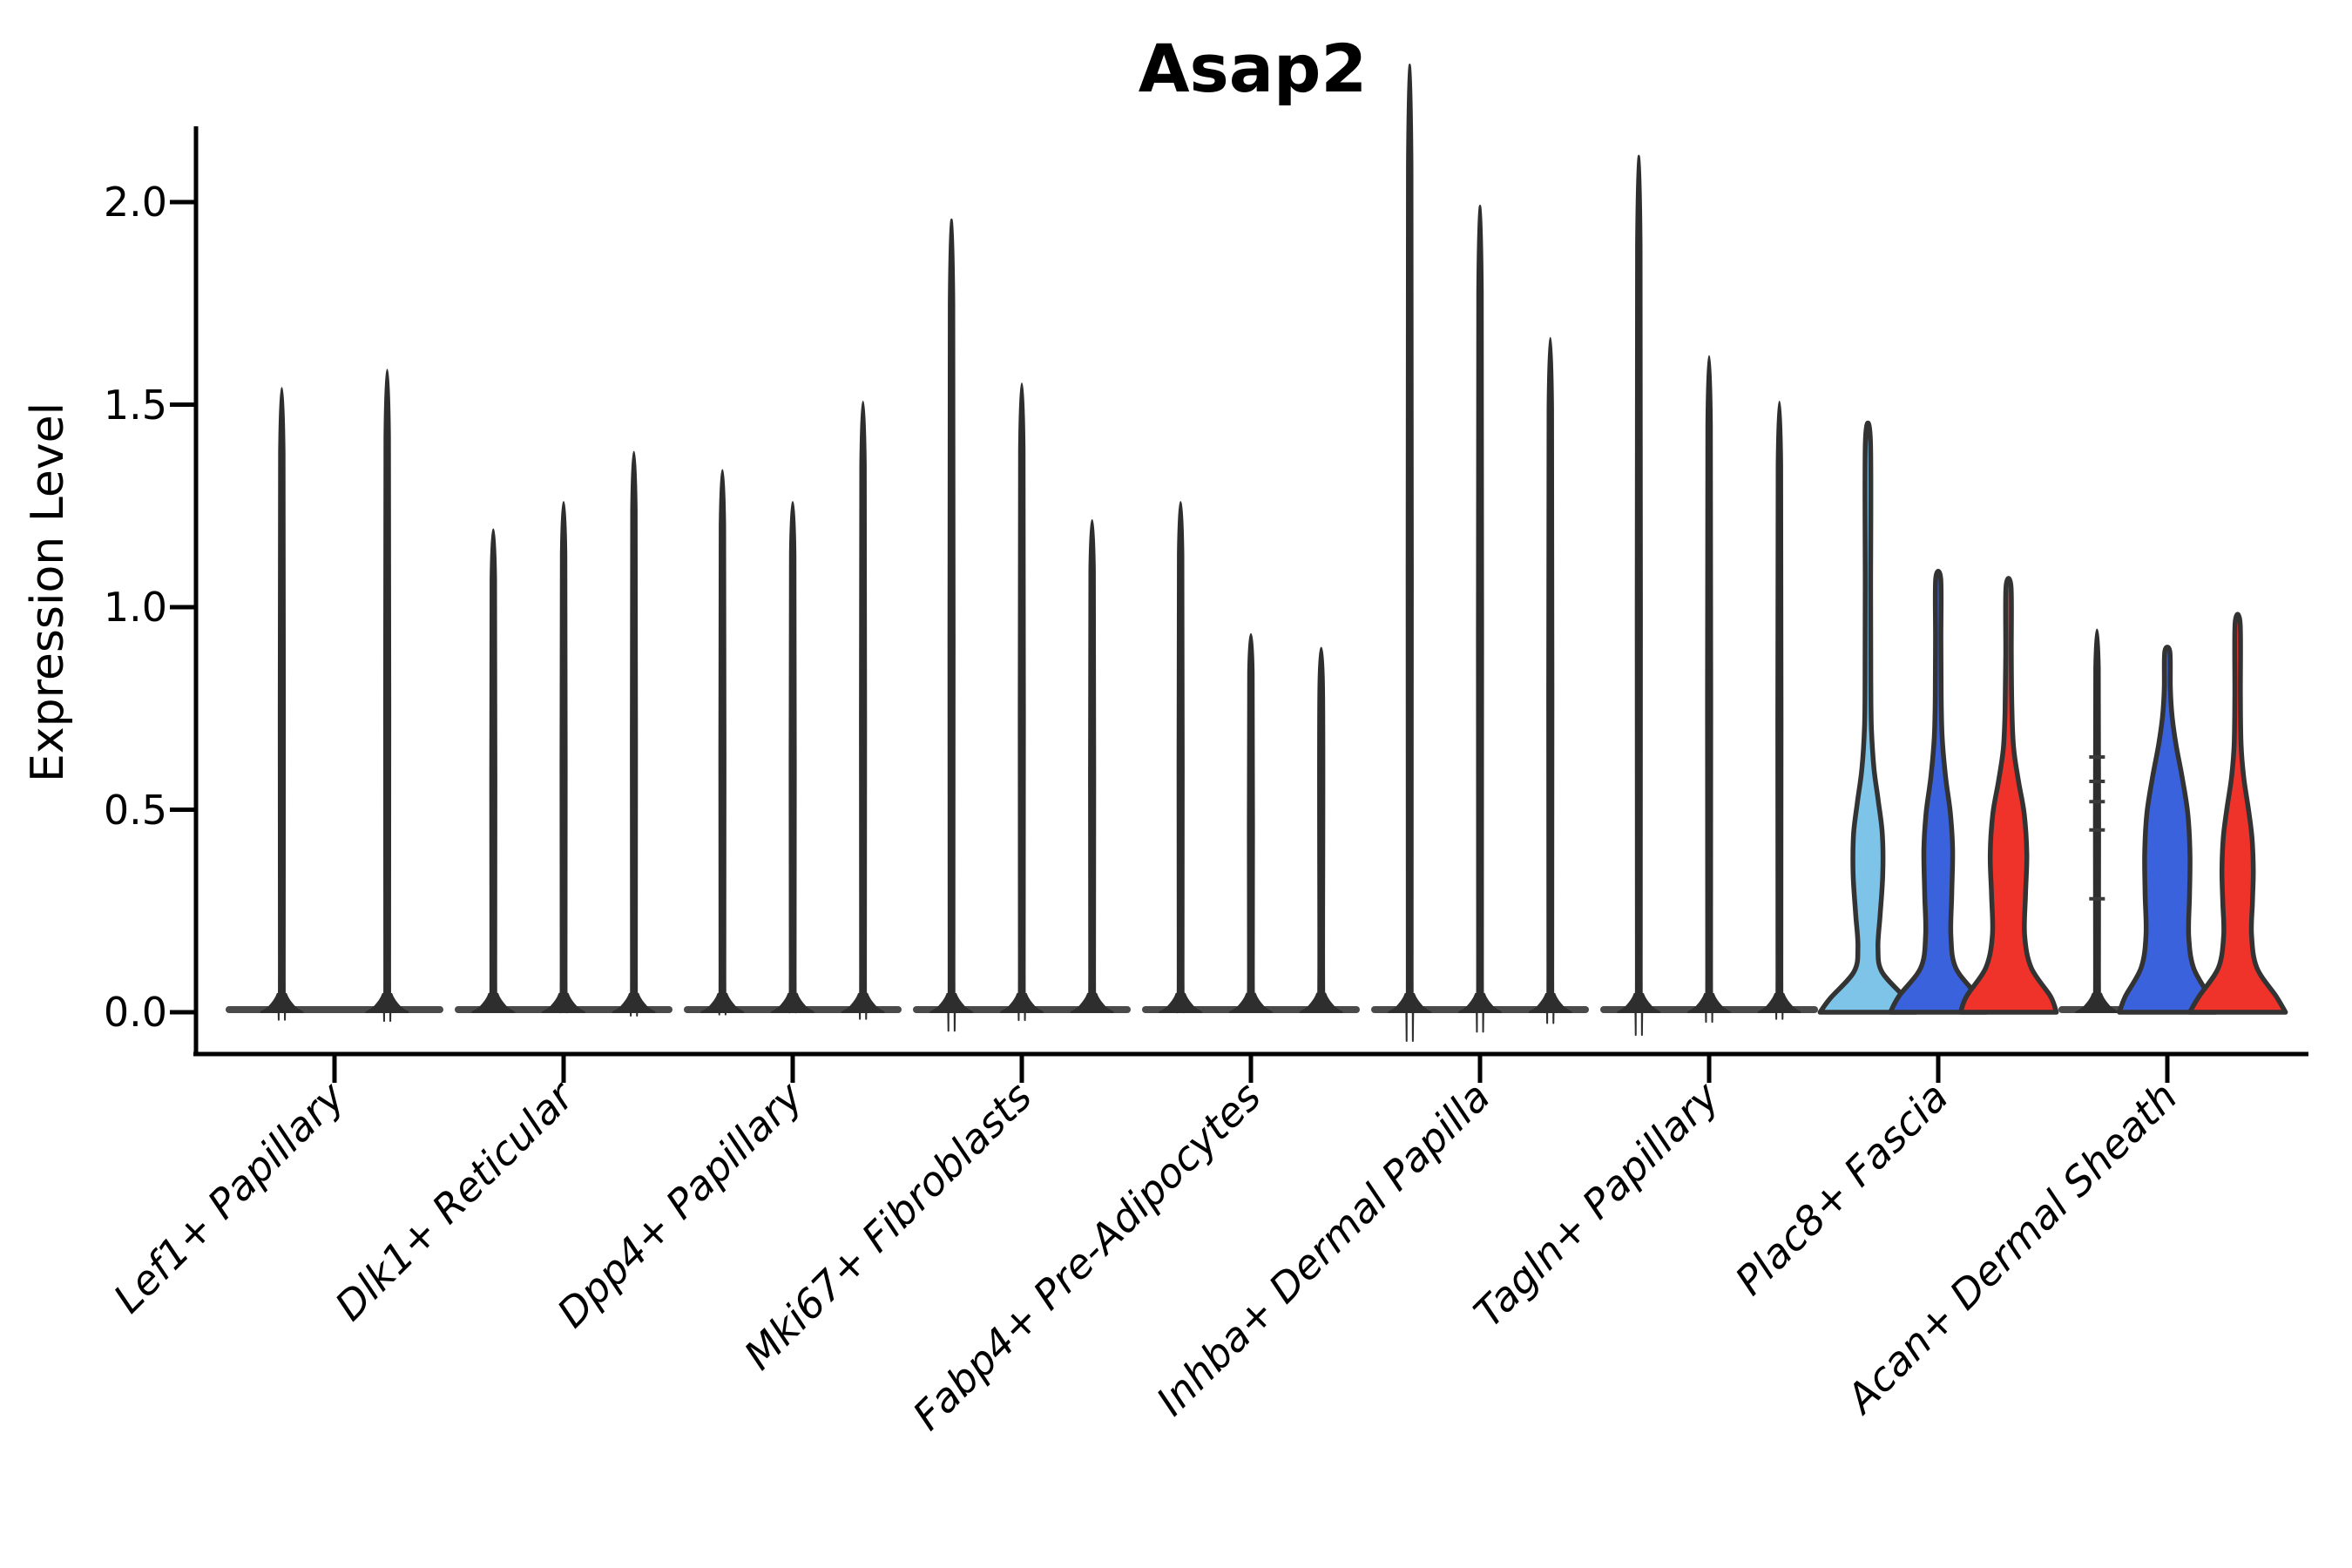  What do you see at coordinates (48, 592) in the screenshot?
I see `y-axis-label: Expression Level` at bounding box center [48, 592].